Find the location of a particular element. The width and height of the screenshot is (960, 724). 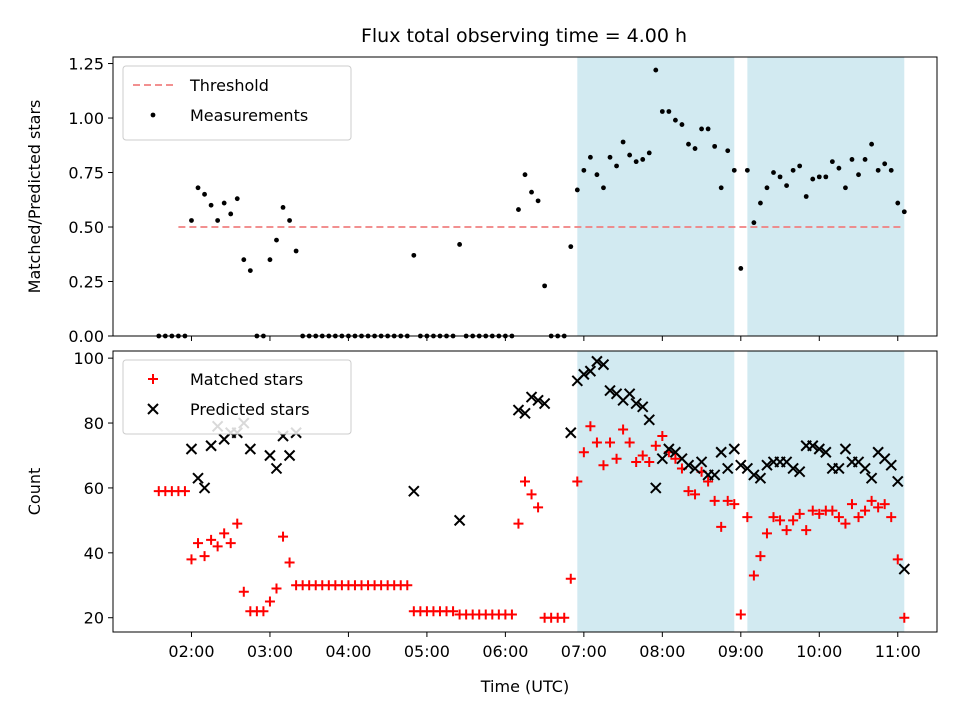

legend: Matched stars Predicted stars is located at coordinates (237, 397).